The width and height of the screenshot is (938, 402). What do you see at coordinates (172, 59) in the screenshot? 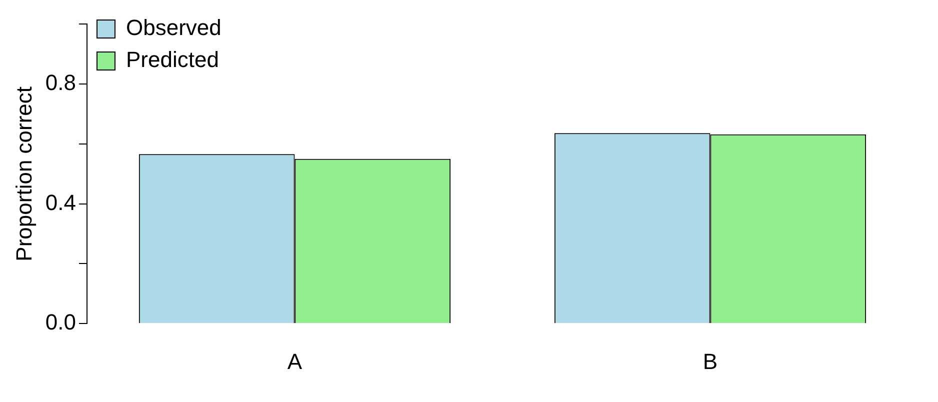
I see `legend-label: Predicted` at bounding box center [172, 59].